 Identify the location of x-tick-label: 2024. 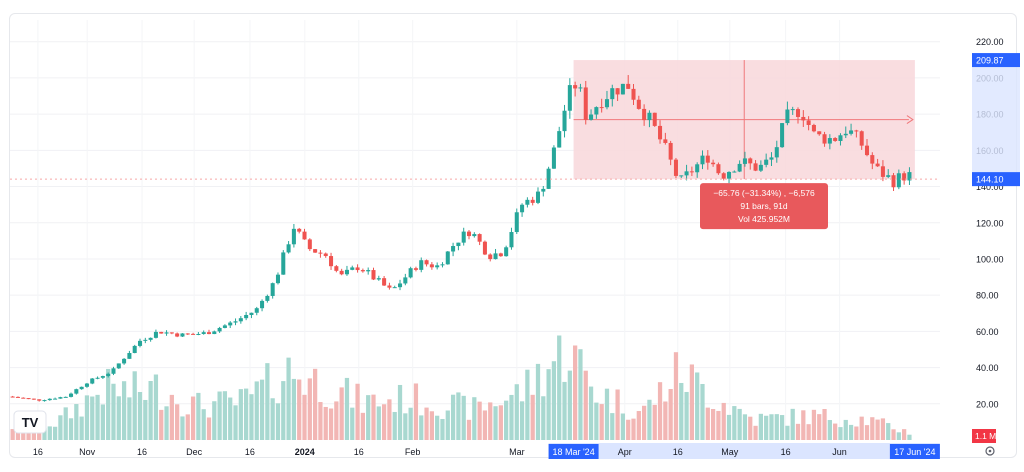
(305, 452).